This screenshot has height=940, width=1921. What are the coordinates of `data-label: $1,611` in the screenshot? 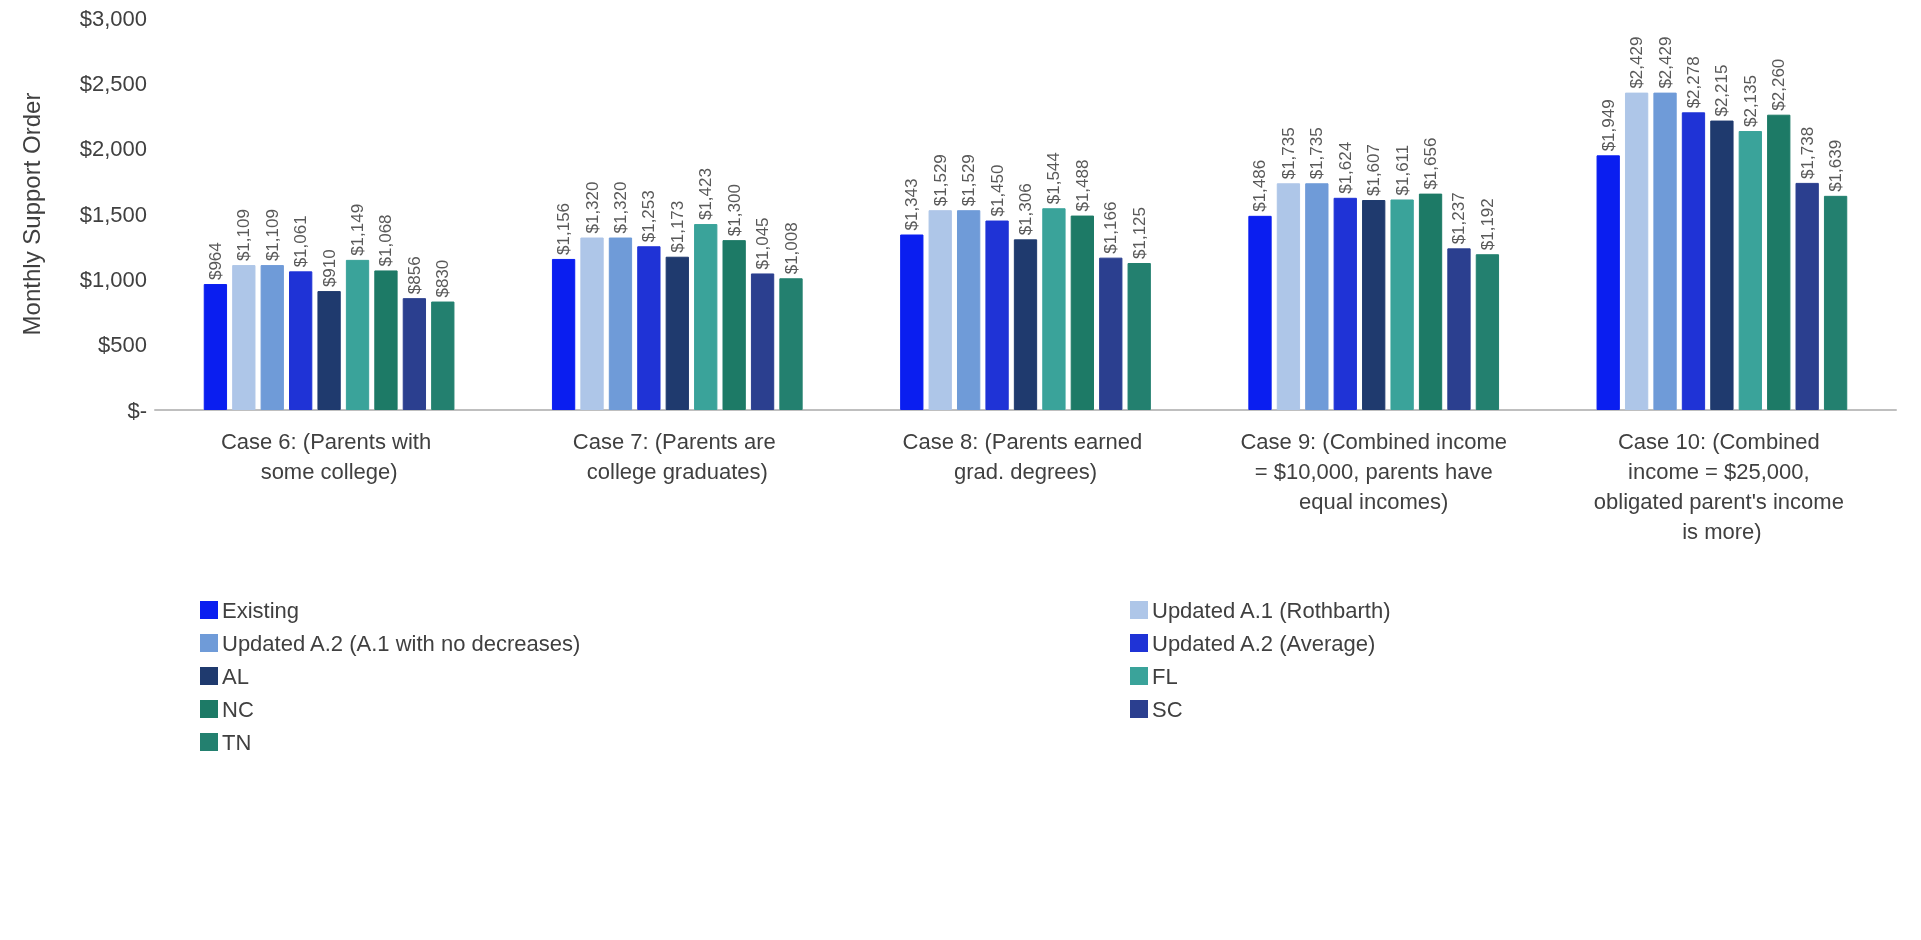 It's located at (1402, 170).